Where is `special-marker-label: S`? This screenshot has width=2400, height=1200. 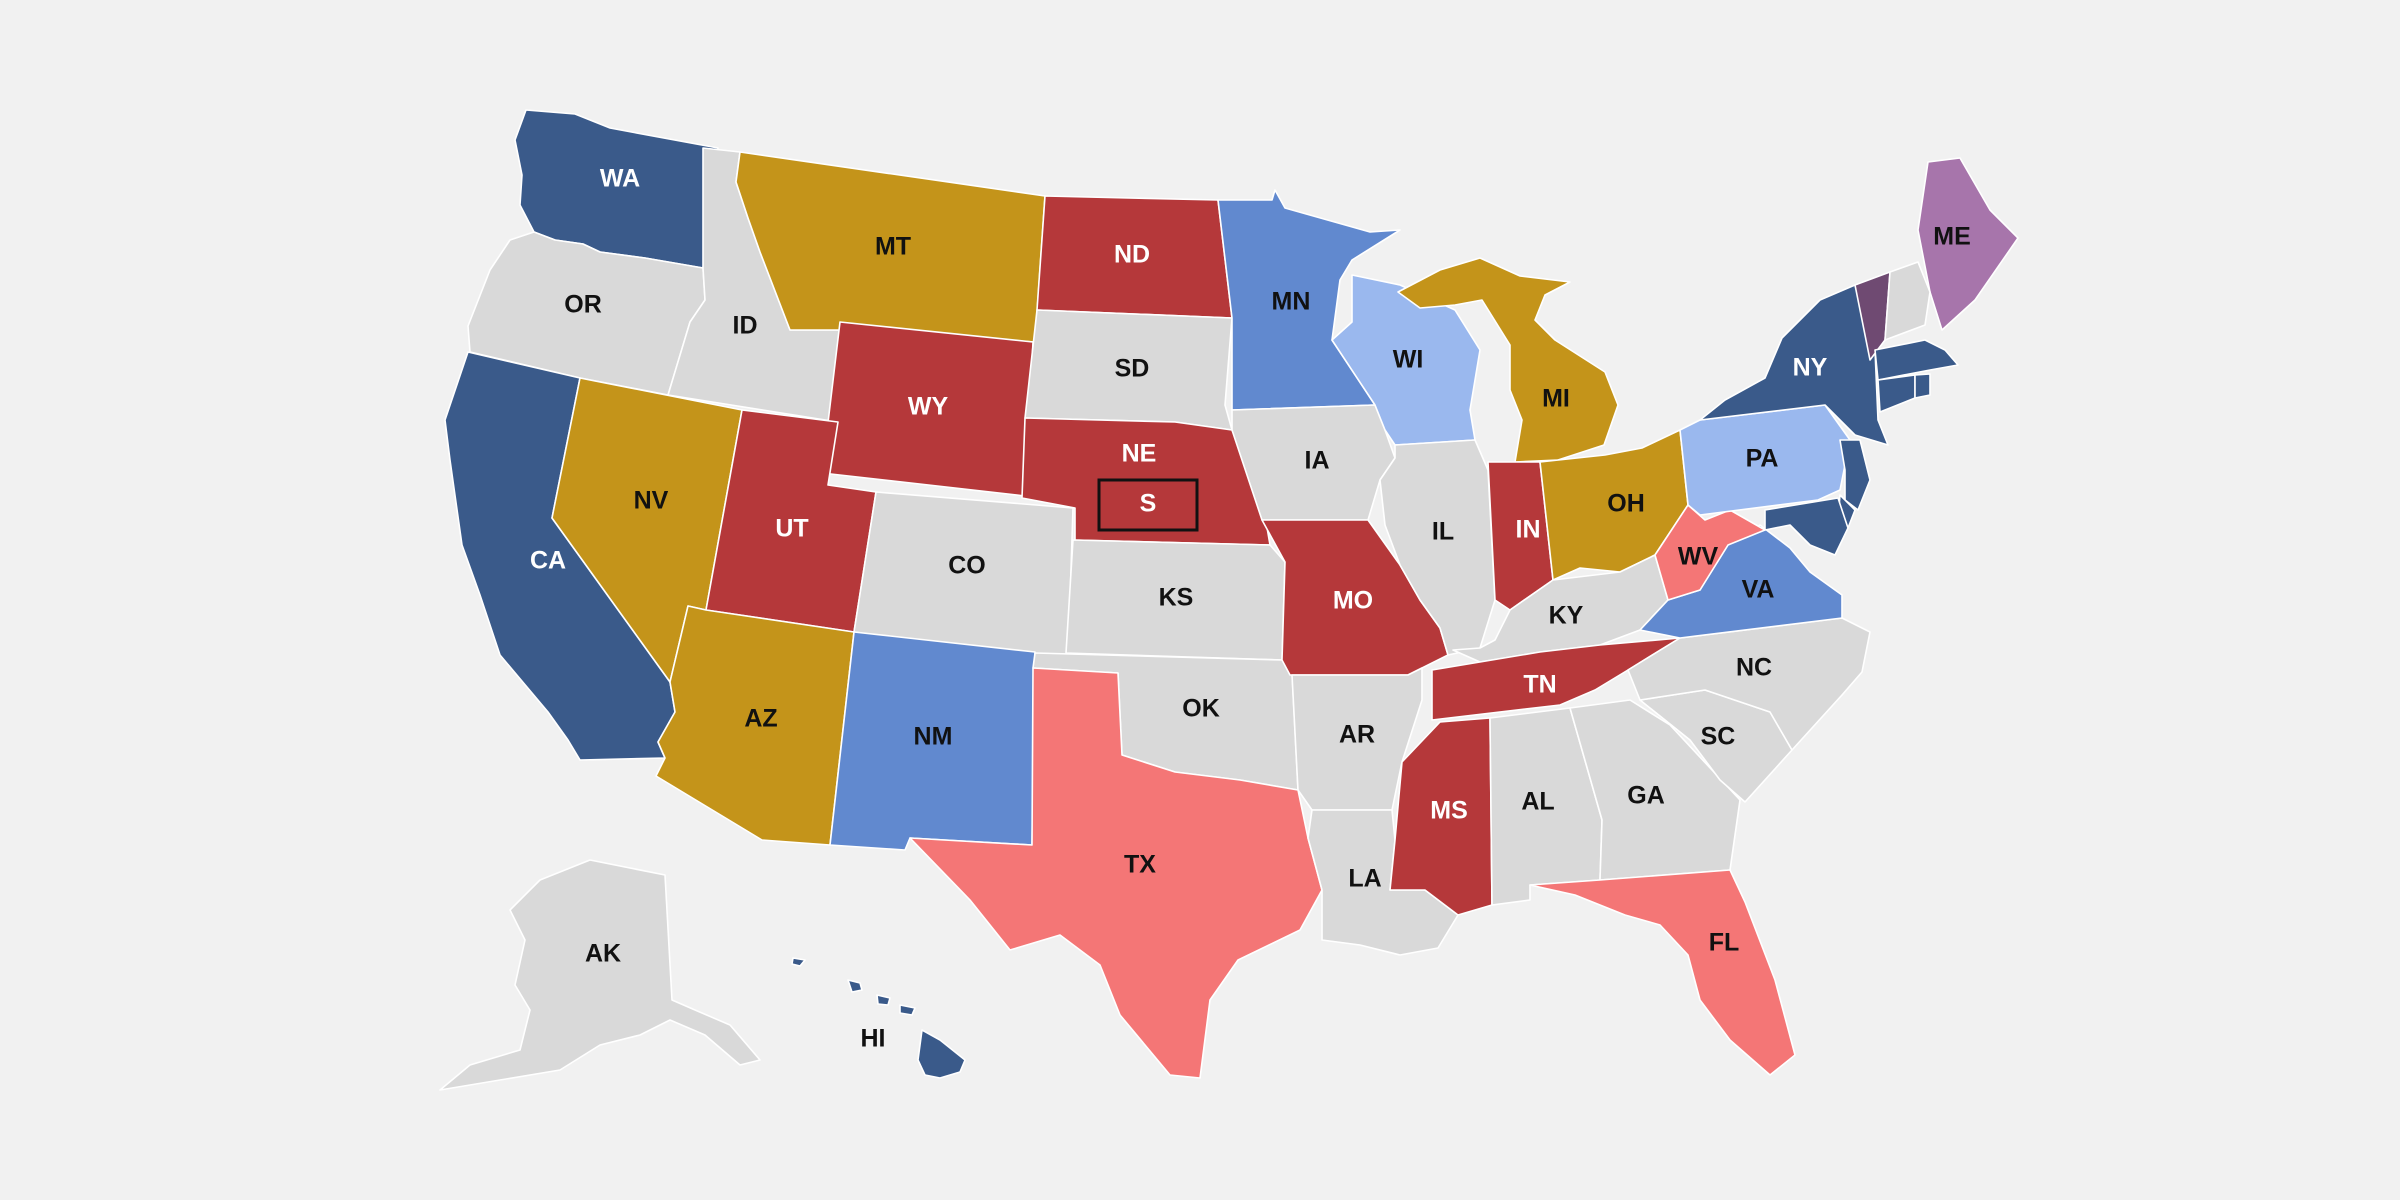 special-marker-label: S is located at coordinates (1148, 504).